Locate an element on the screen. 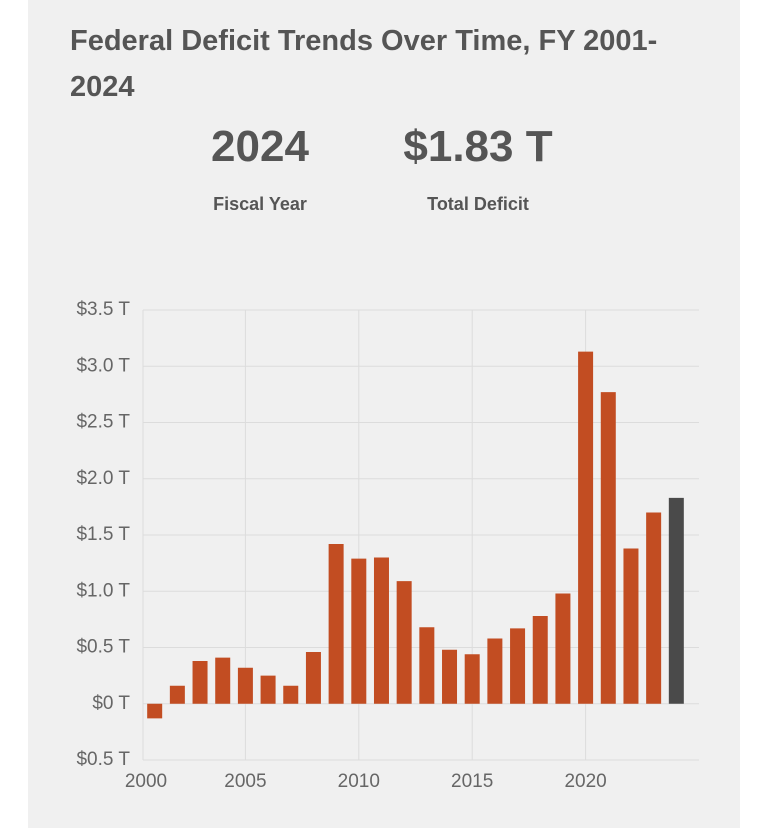  y-tick-label: $1.0 T is located at coordinates (103, 590).